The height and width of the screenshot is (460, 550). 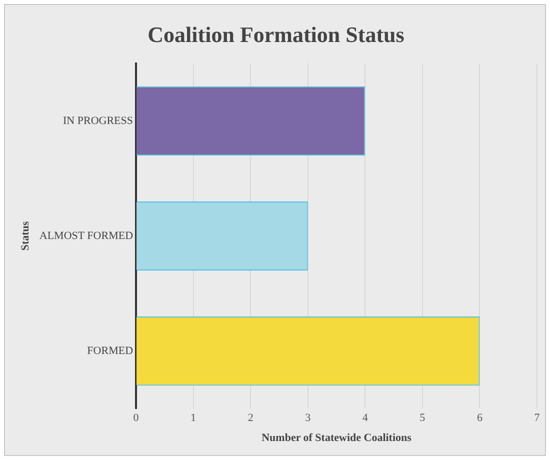 What do you see at coordinates (110, 350) in the screenshot?
I see `y-tick-label: FORMED` at bounding box center [110, 350].